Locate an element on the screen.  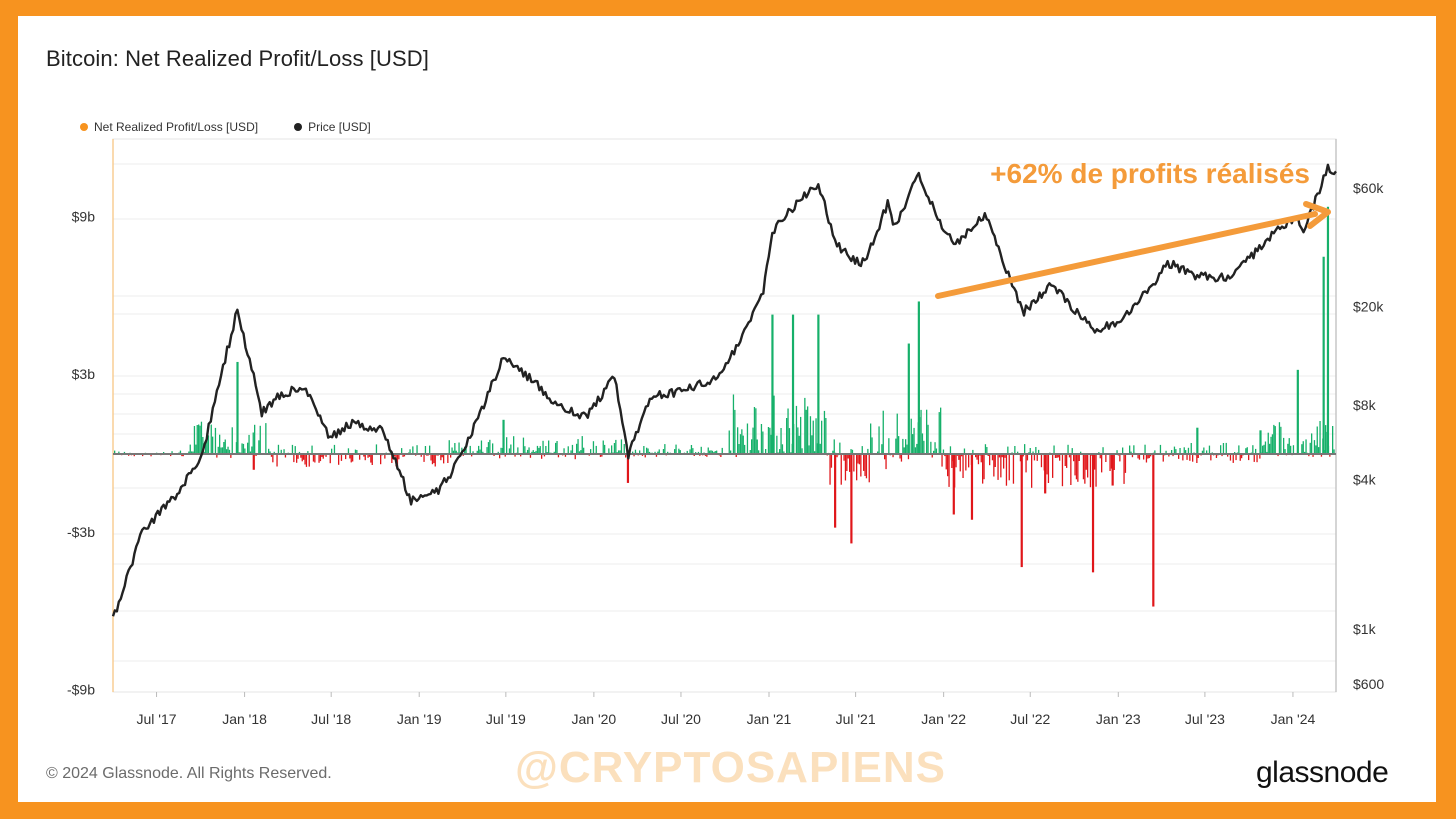
annotation-arrow-head is located at coordinates (1317, 215).